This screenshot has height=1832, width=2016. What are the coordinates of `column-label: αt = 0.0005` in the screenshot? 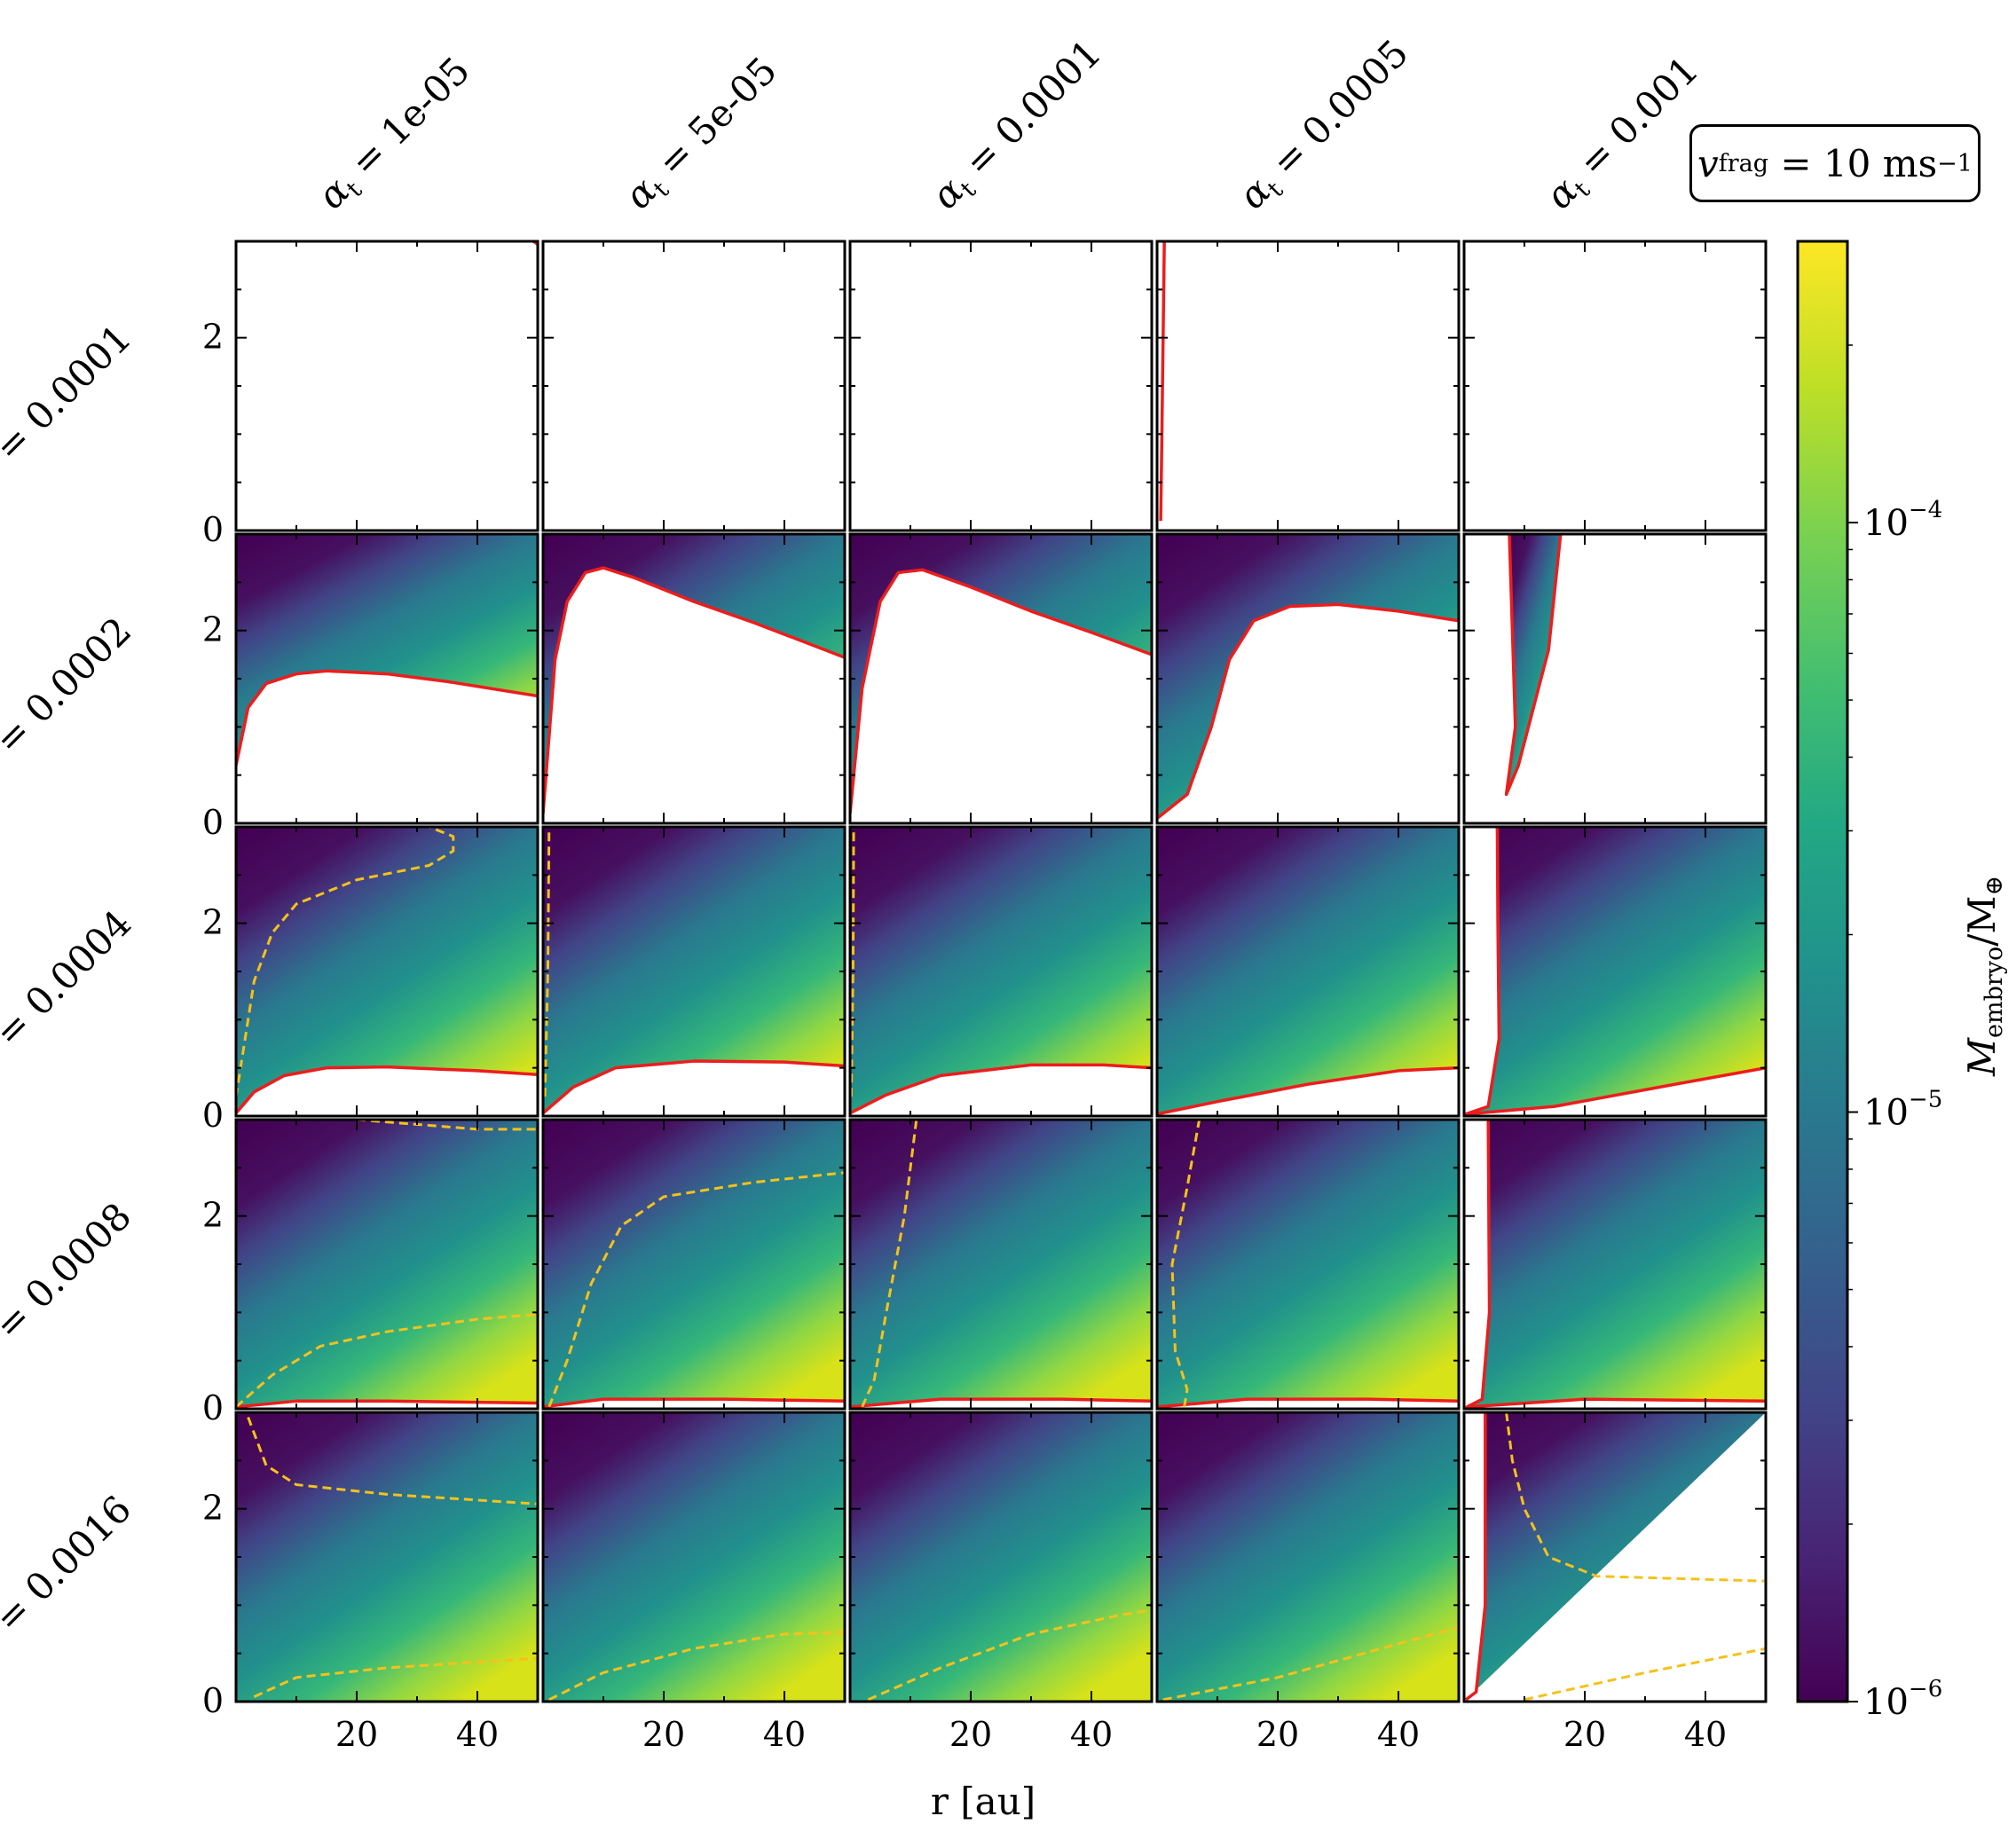 It's located at (1325, 126).